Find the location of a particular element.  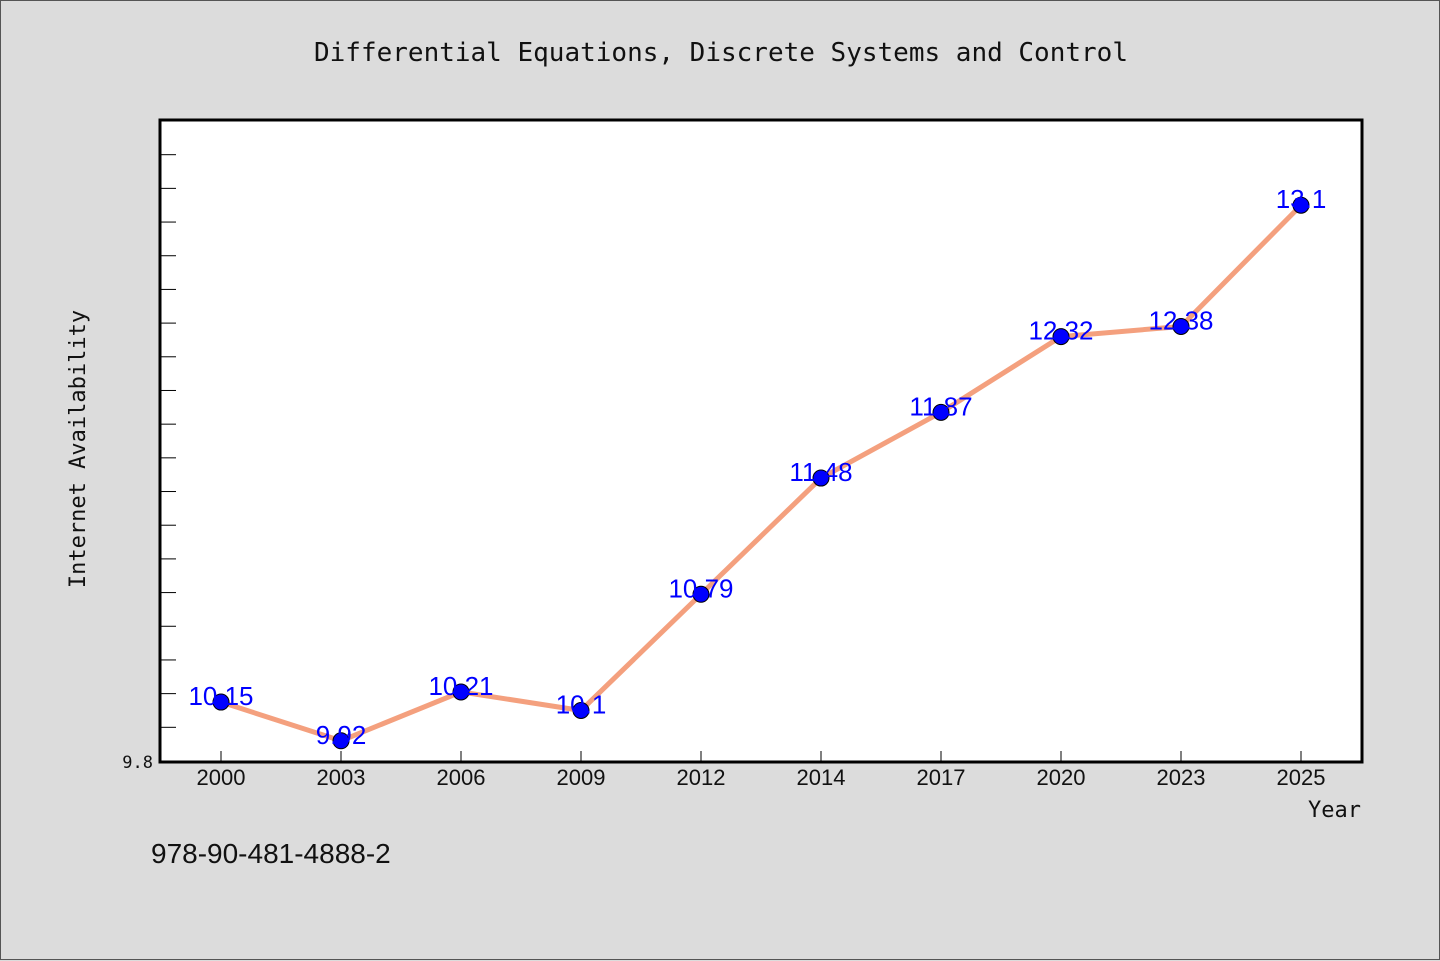

x-tick-label: 2009 is located at coordinates (581, 777).